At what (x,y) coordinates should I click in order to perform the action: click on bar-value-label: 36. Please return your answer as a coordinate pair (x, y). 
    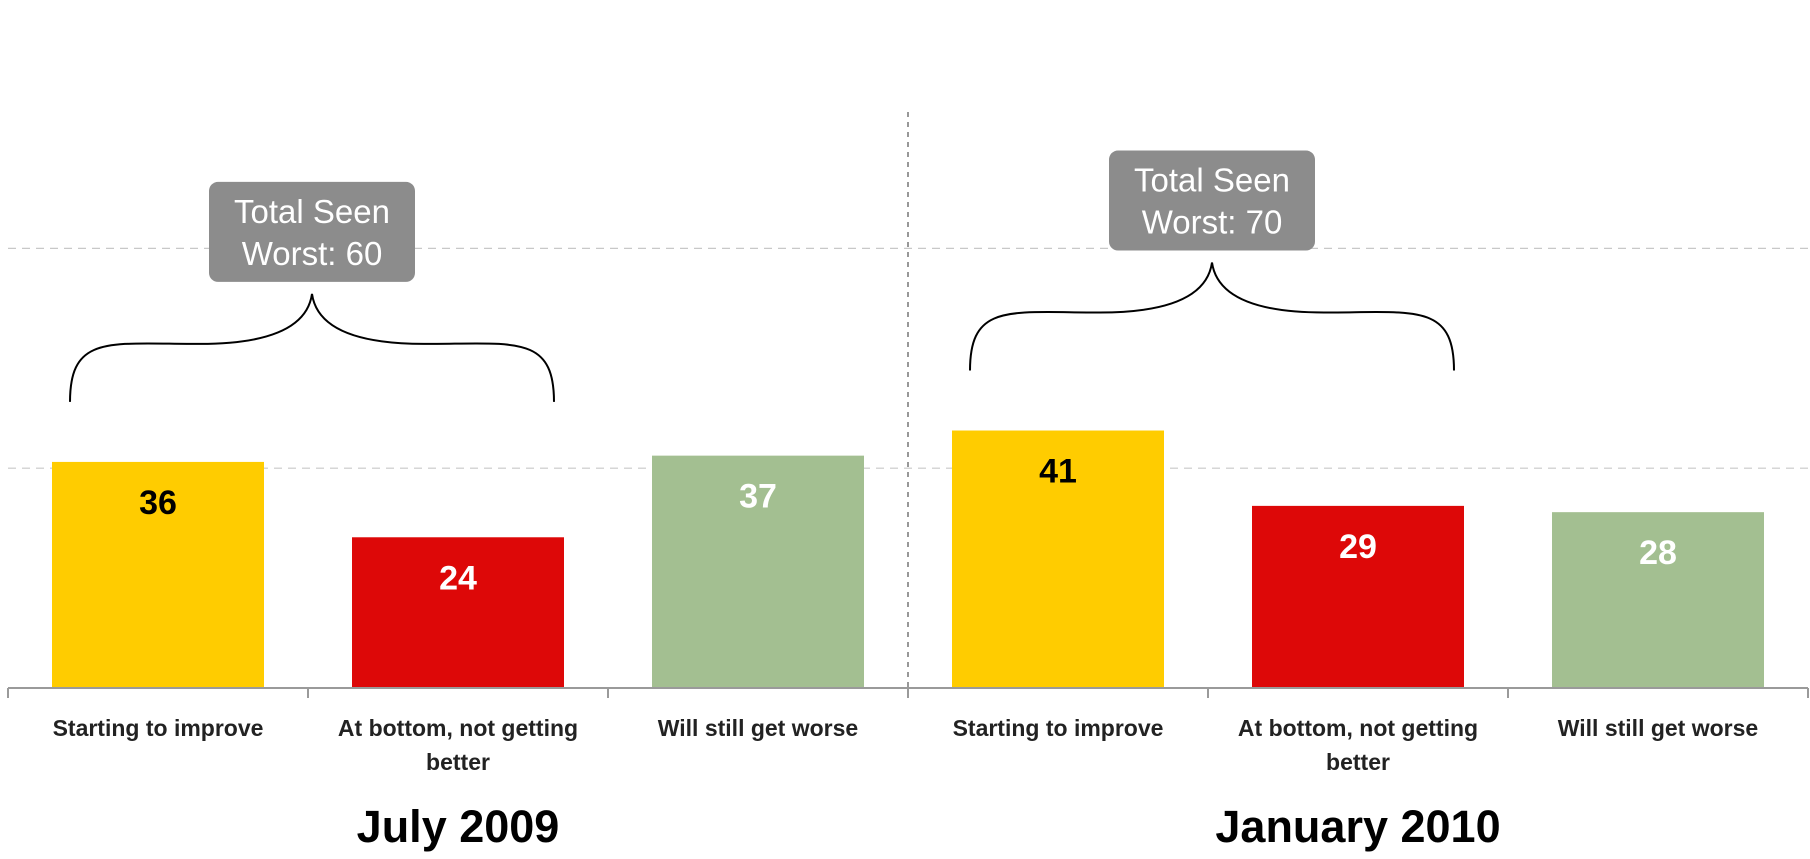
    Looking at the image, I should click on (158, 503).